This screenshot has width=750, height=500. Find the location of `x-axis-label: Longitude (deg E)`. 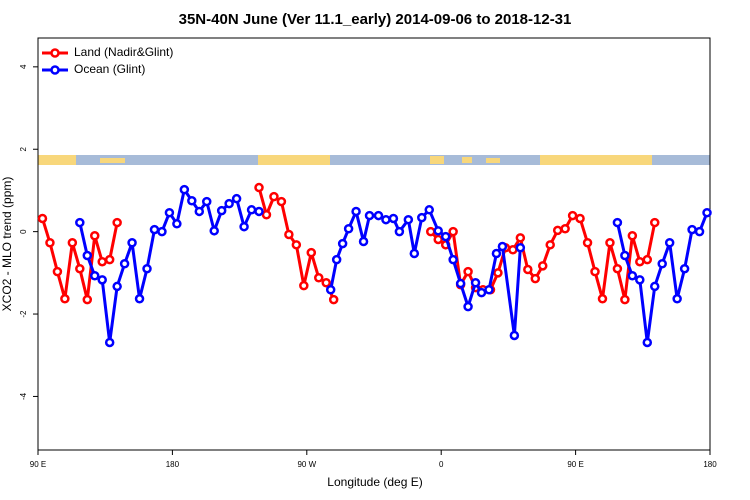

x-axis-label: Longitude (deg E) is located at coordinates (374, 482).